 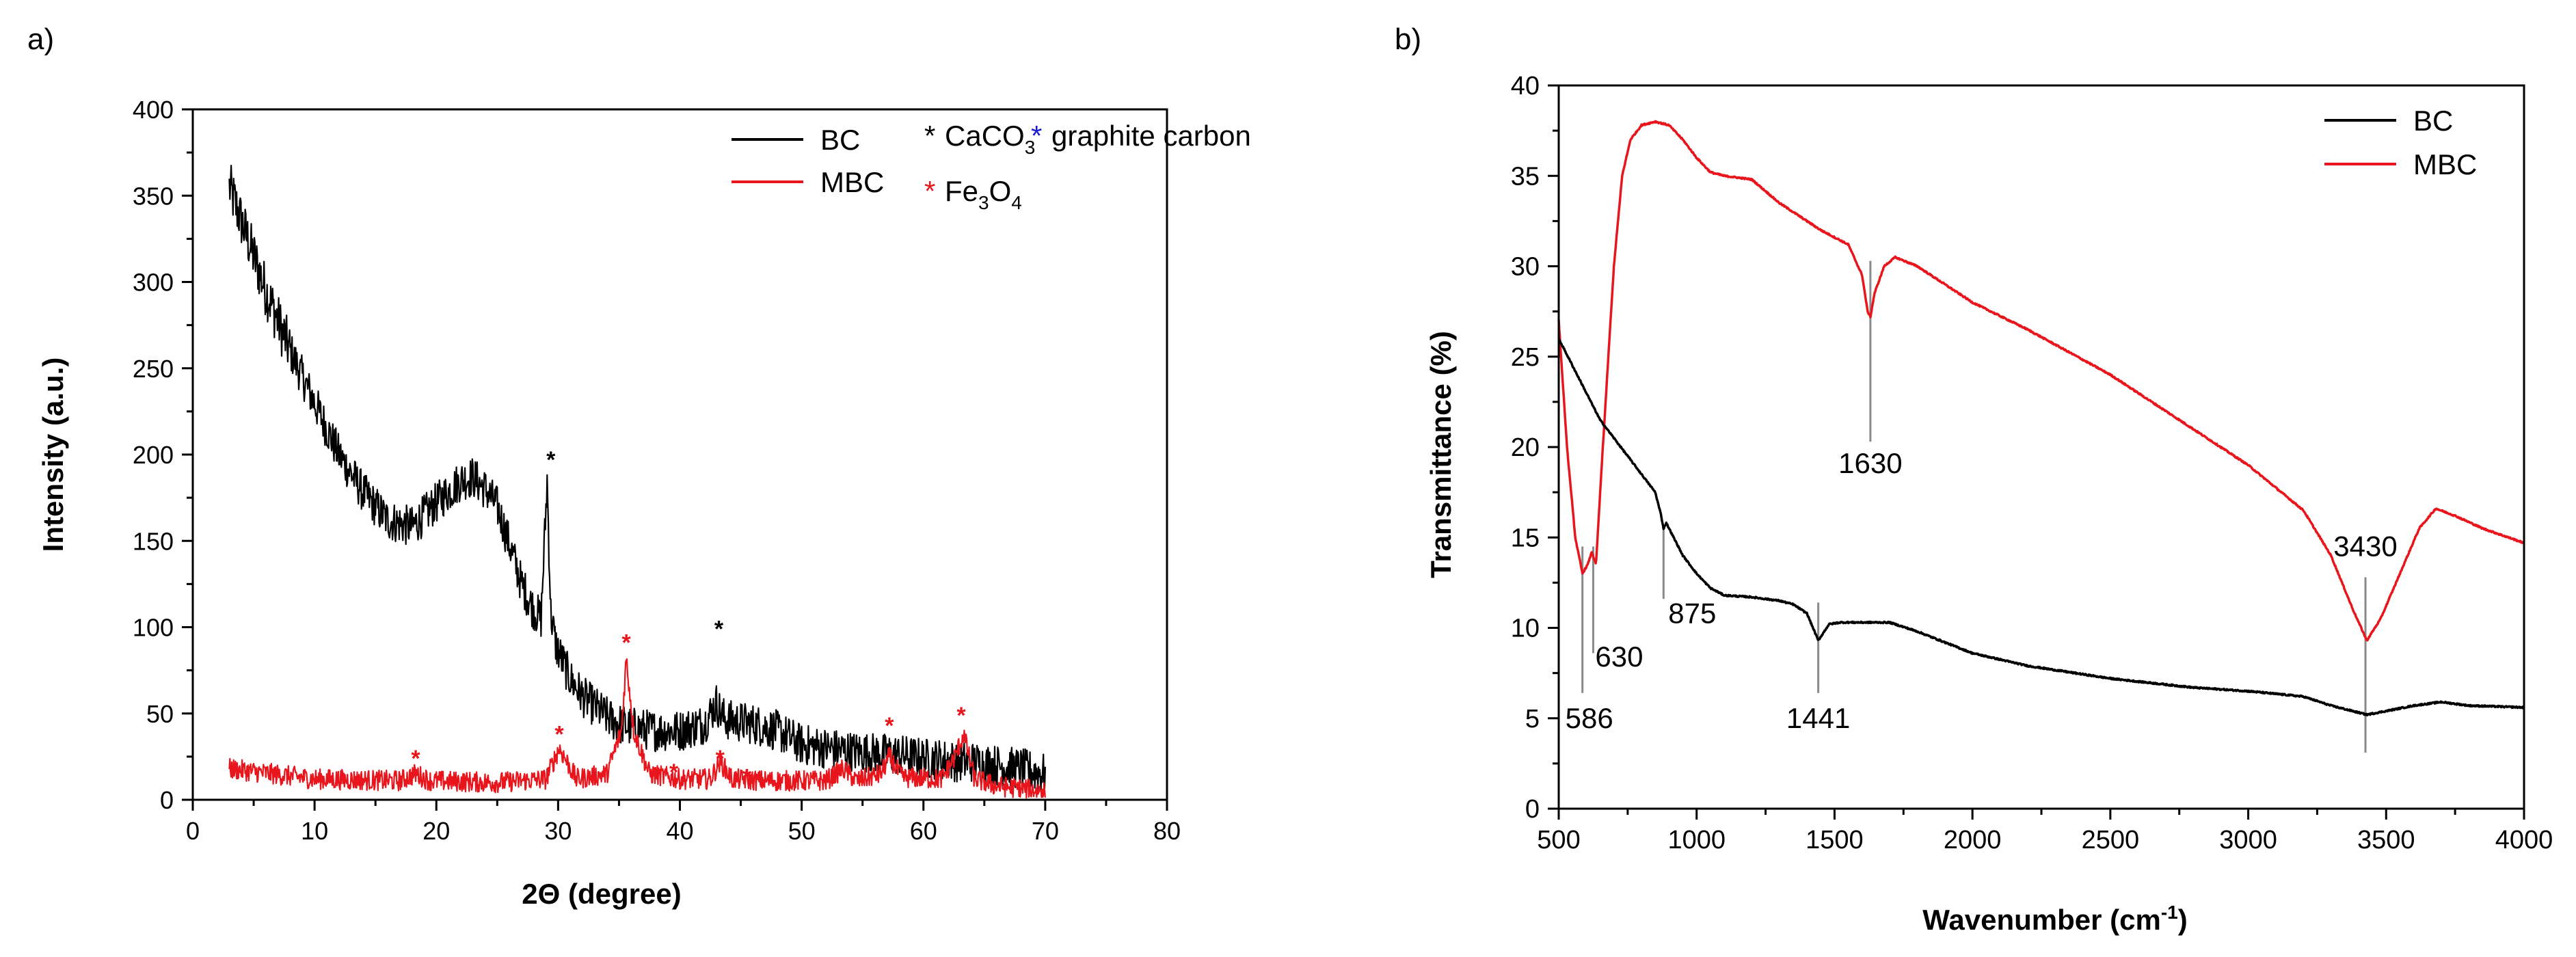 What do you see at coordinates (679, 831) in the screenshot?
I see `x-tick-label: 40` at bounding box center [679, 831].